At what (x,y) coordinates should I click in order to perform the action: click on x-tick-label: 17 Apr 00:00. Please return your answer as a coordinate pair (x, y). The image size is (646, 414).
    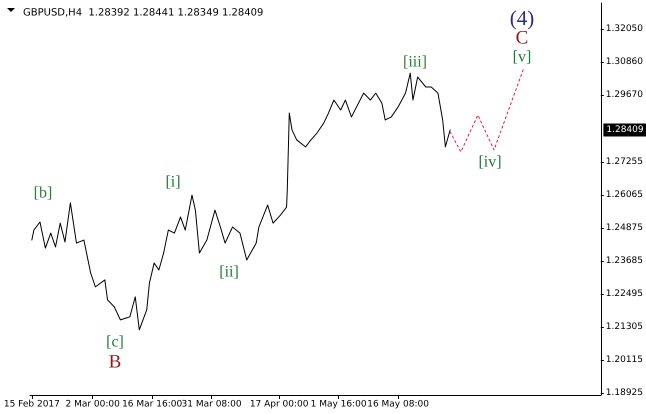
    Looking at the image, I should click on (279, 405).